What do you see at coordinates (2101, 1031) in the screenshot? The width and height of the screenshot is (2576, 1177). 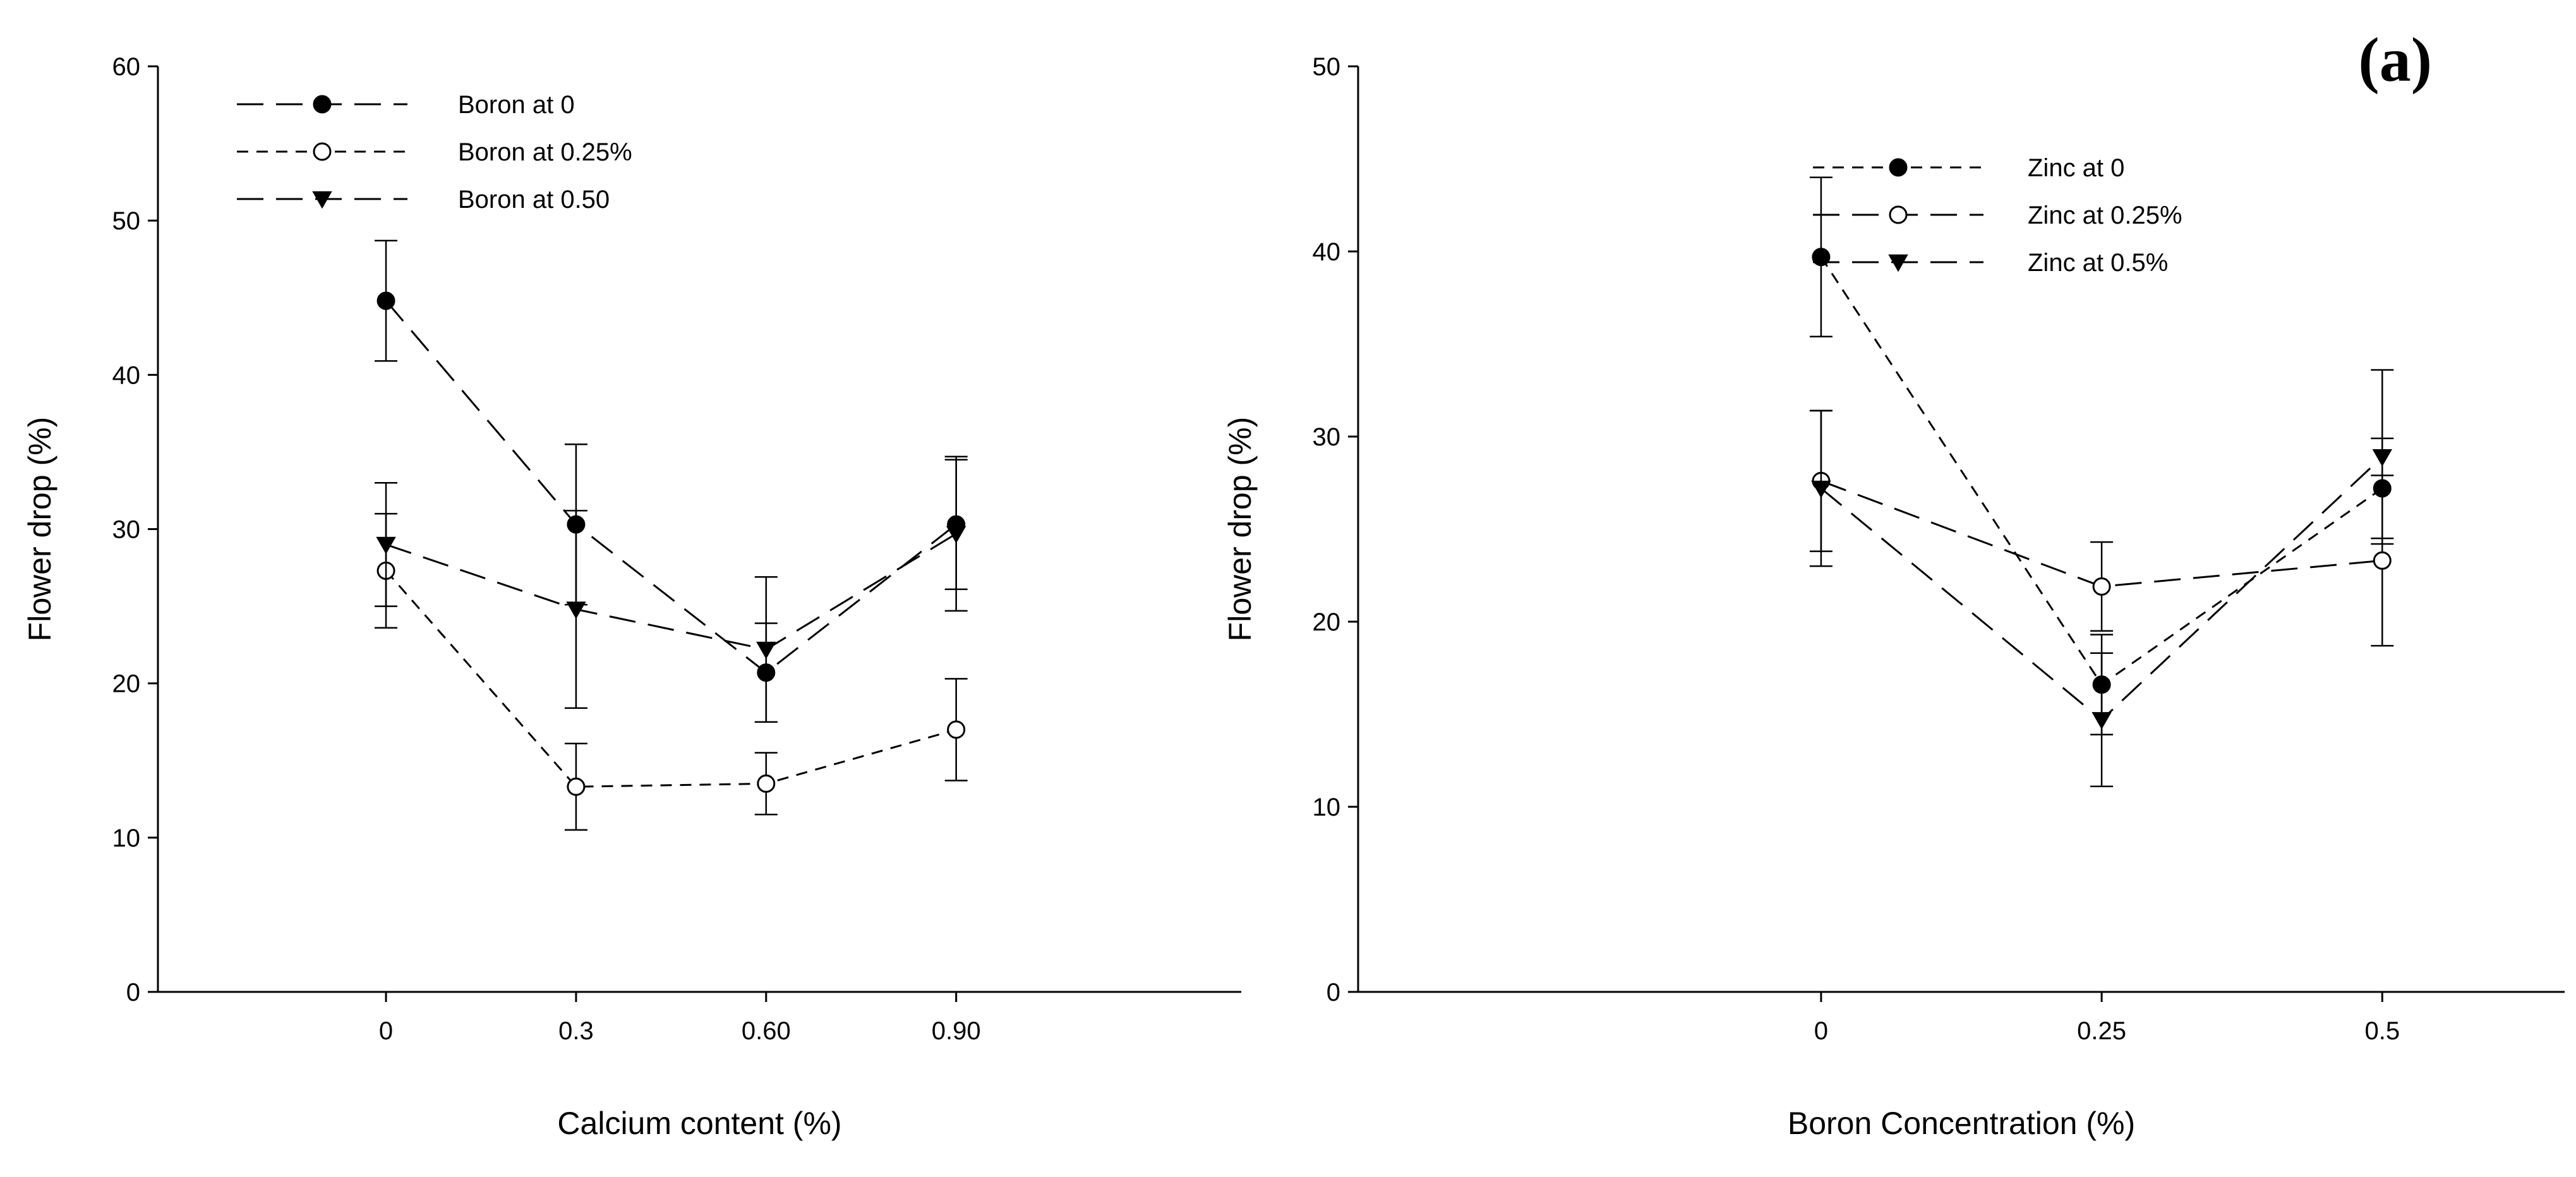 I see `x-tick-label: 0.25` at bounding box center [2101, 1031].